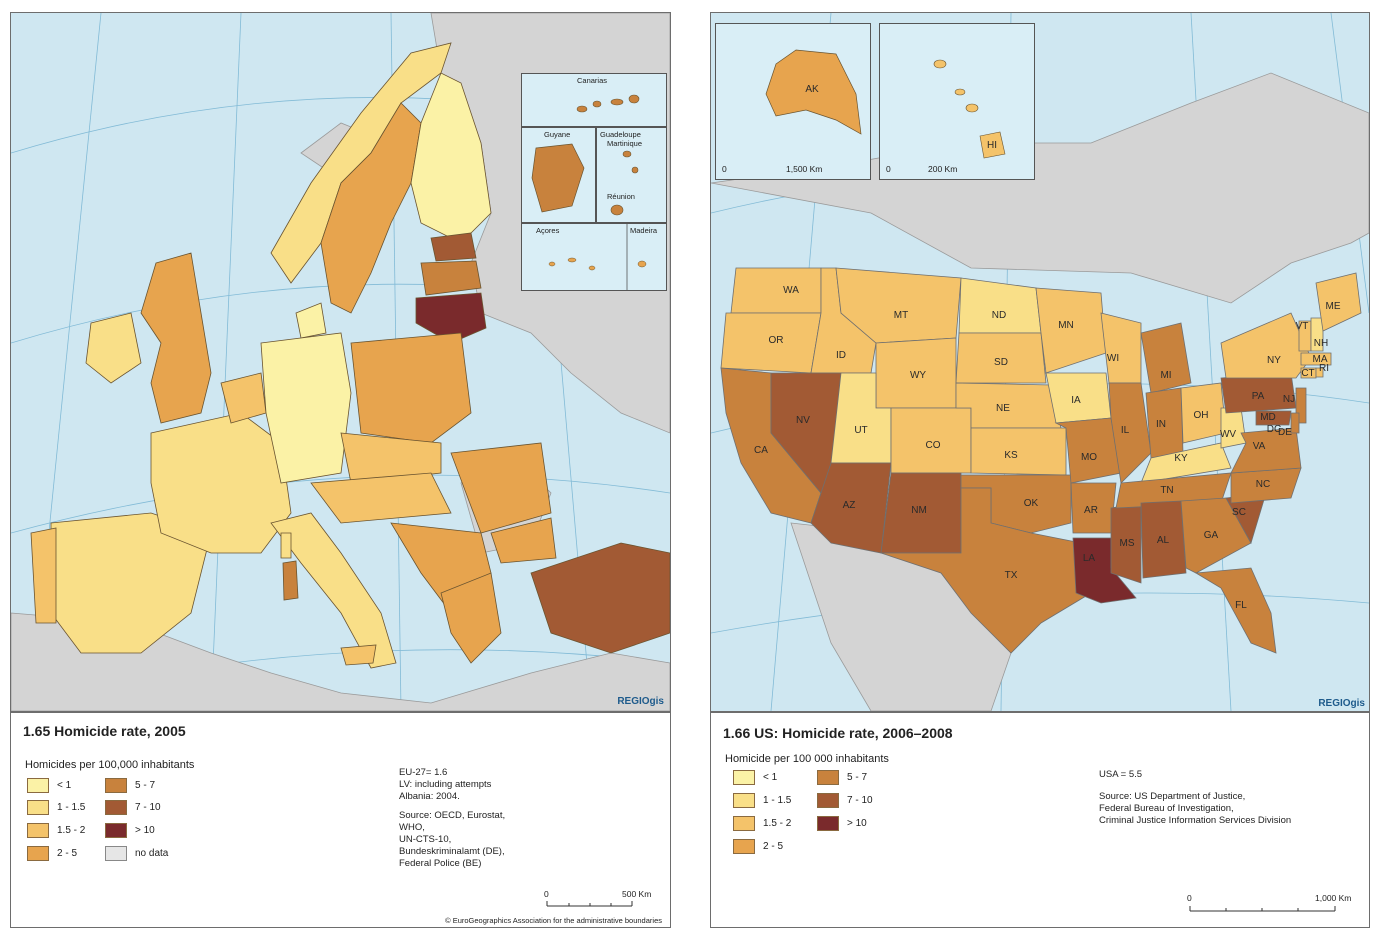 The image size is (1378, 935). What do you see at coordinates (1089, 457) in the screenshot?
I see `state-label-mo: MO` at bounding box center [1089, 457].